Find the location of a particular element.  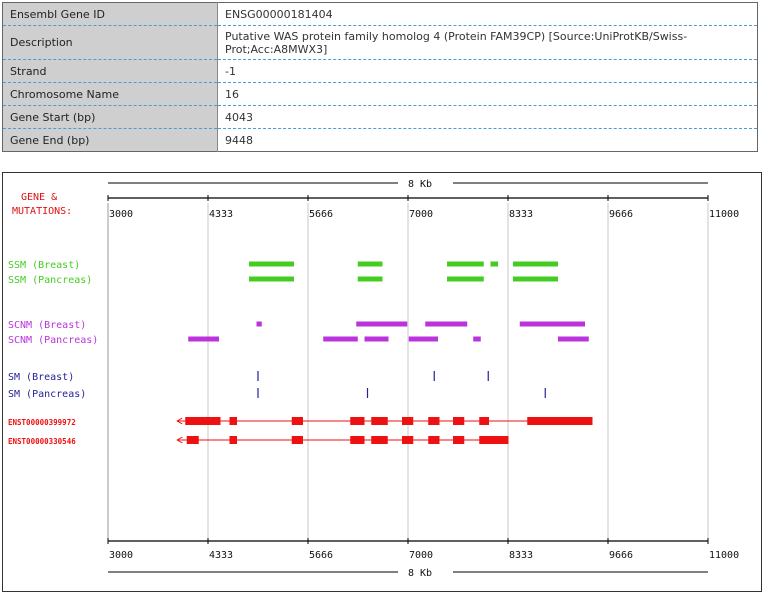

info-row: Strand -1 is located at coordinates (380, 71).